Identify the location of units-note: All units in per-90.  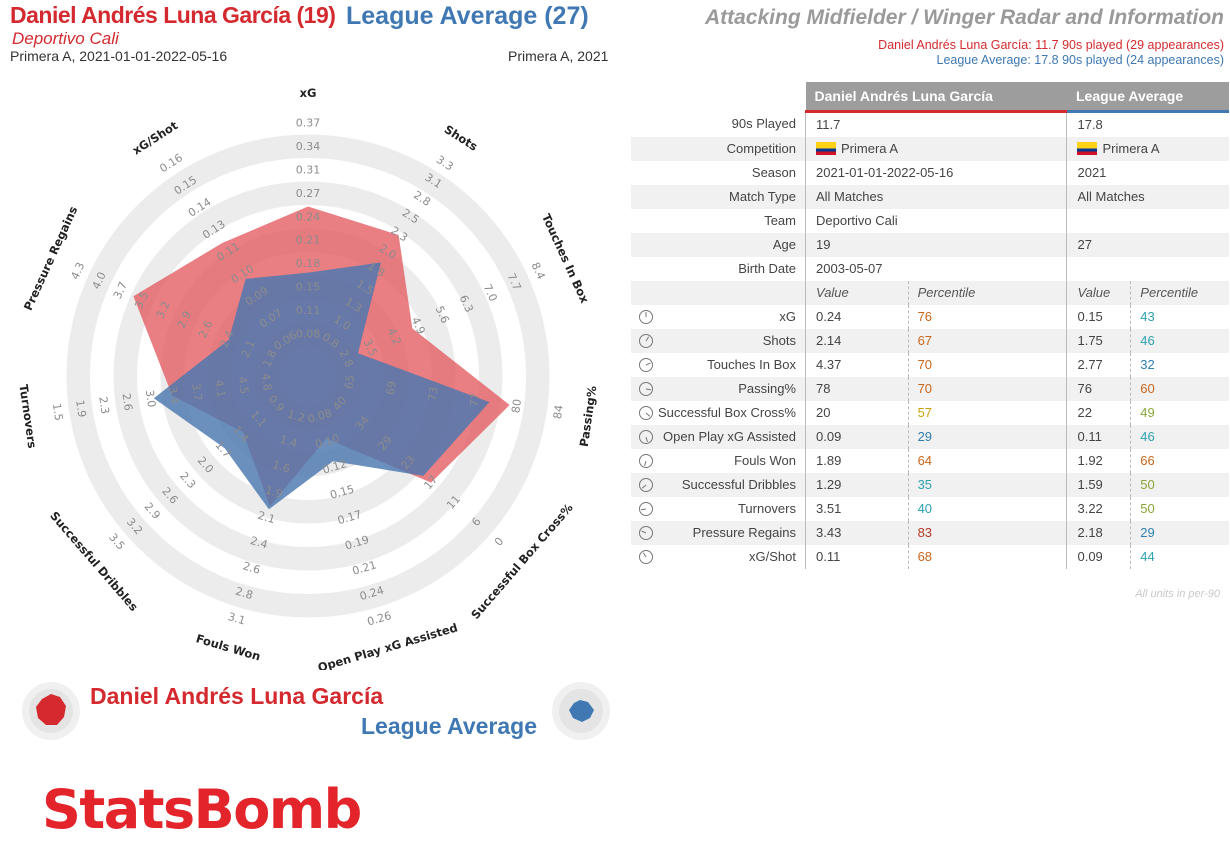
(1177, 594).